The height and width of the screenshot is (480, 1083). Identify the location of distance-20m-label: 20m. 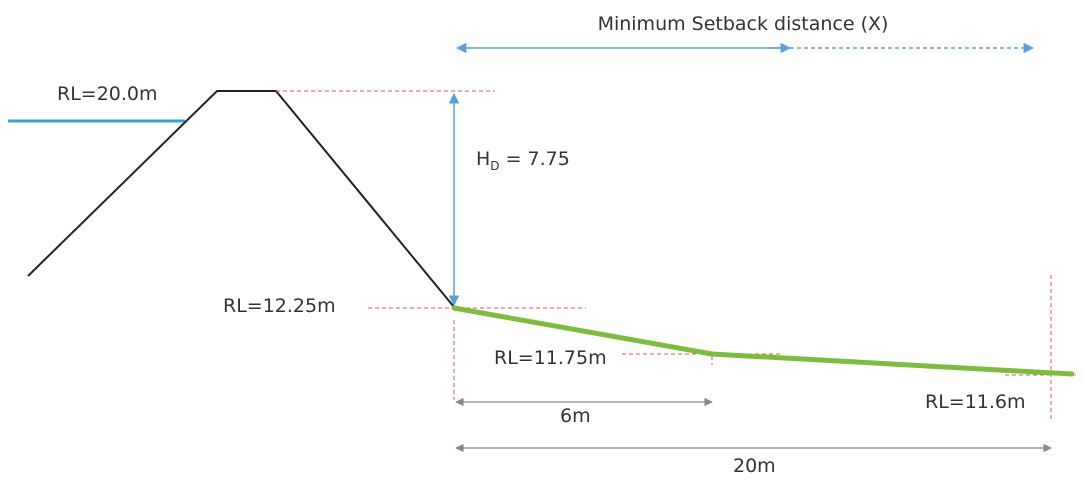
(754, 466).